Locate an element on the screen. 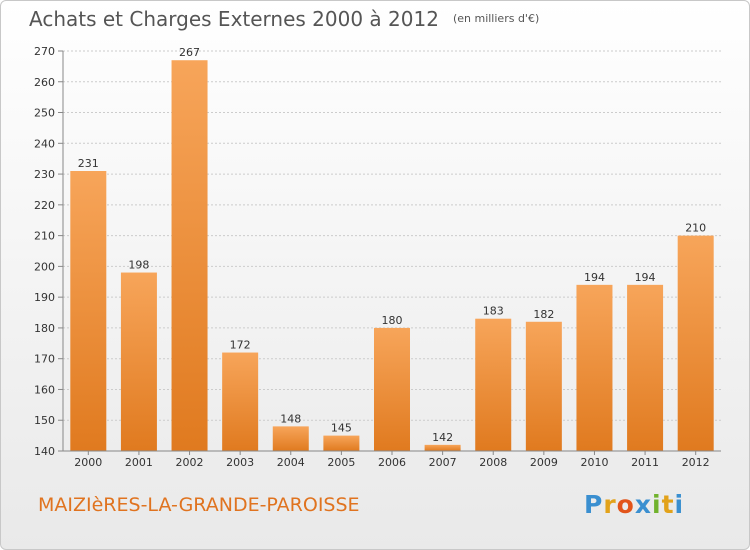 The width and height of the screenshot is (750, 550). data-label-2002: 267 is located at coordinates (189, 52).